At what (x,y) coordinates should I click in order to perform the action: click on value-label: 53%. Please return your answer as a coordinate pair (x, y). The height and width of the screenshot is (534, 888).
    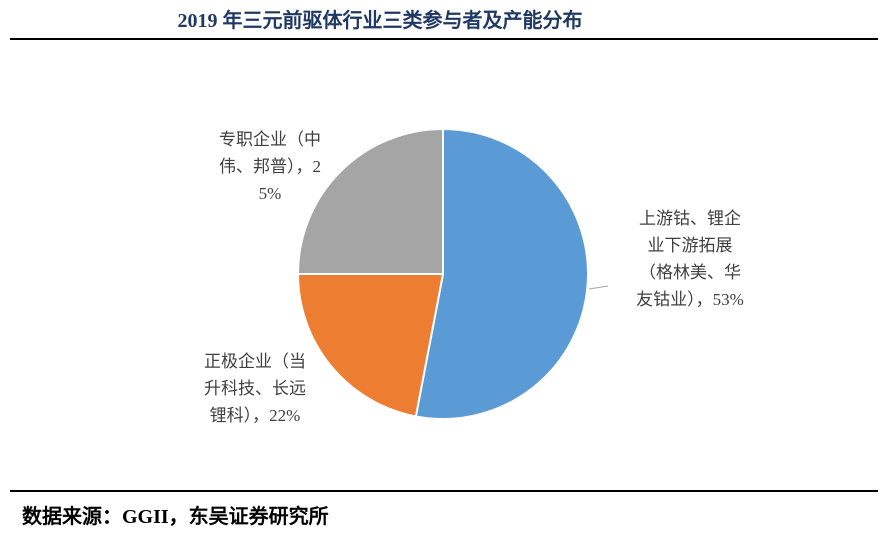
    Looking at the image, I should click on (728, 299).